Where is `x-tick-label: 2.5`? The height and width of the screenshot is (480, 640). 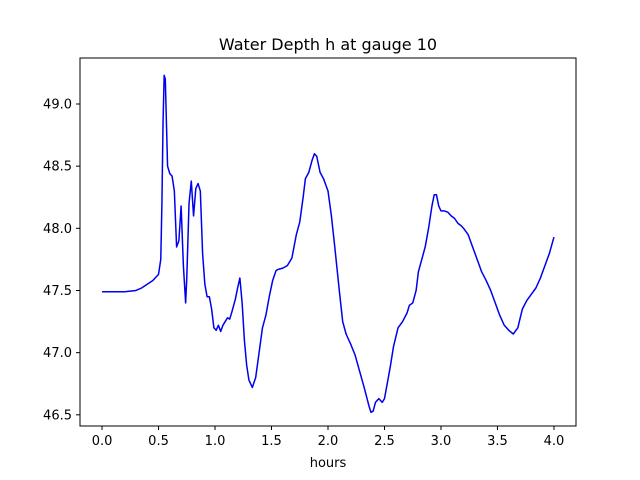 x-tick-label: 2.5 is located at coordinates (384, 441).